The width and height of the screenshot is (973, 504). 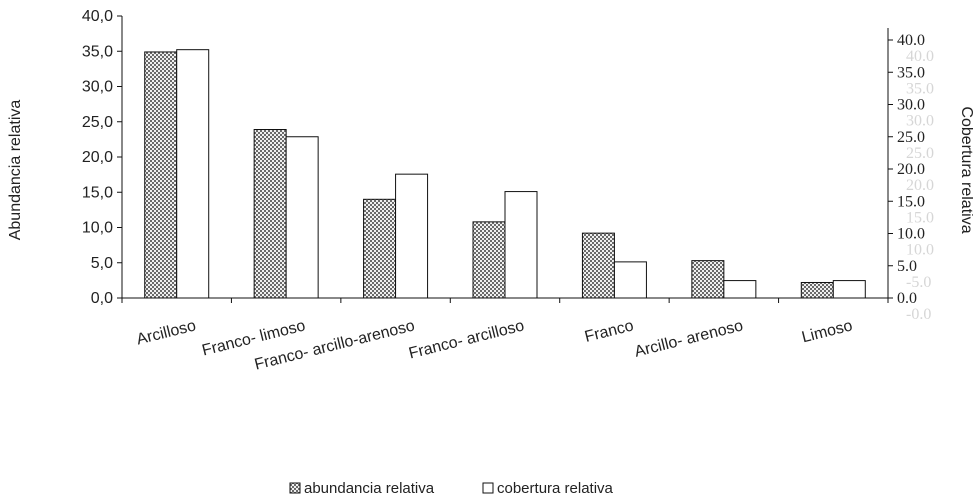 What do you see at coordinates (97, 157) in the screenshot?
I see `y-tick-label: 20,0` at bounding box center [97, 157].